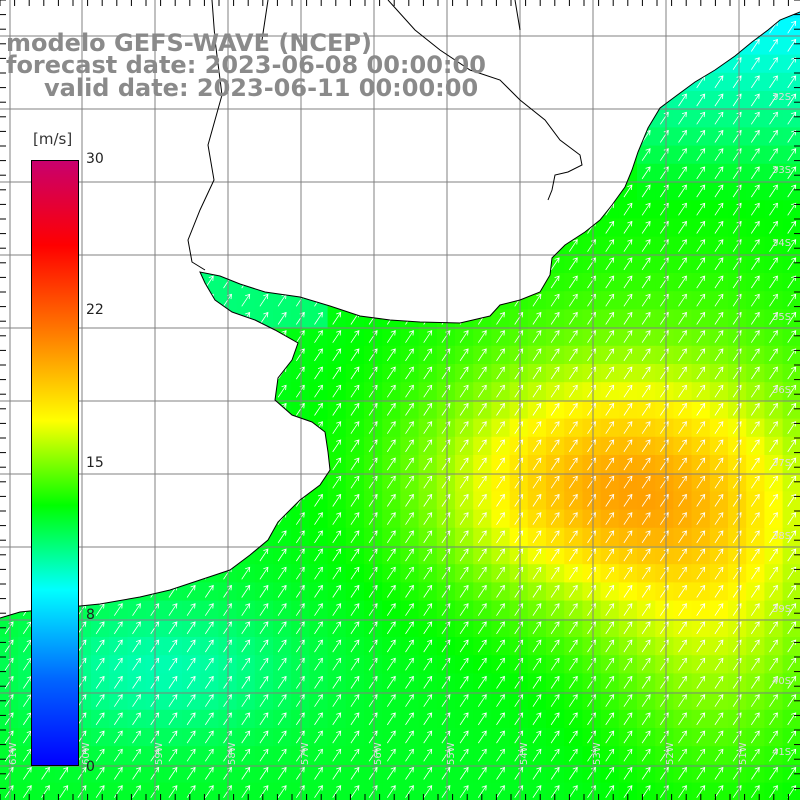 This screenshot has width=800, height=800. What do you see at coordinates (451, 753) in the screenshot?
I see `lon-label: 55W` at bounding box center [451, 753].